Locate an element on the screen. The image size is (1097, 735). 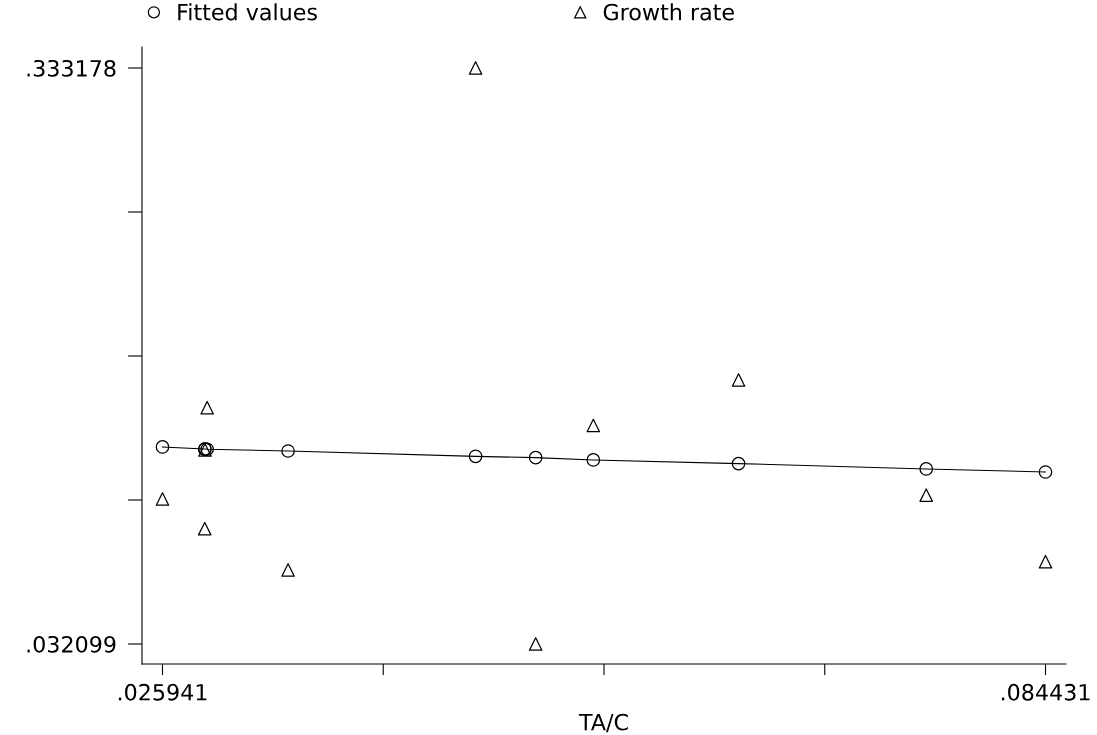
x-tick-label: .084431 is located at coordinates (1045, 692).